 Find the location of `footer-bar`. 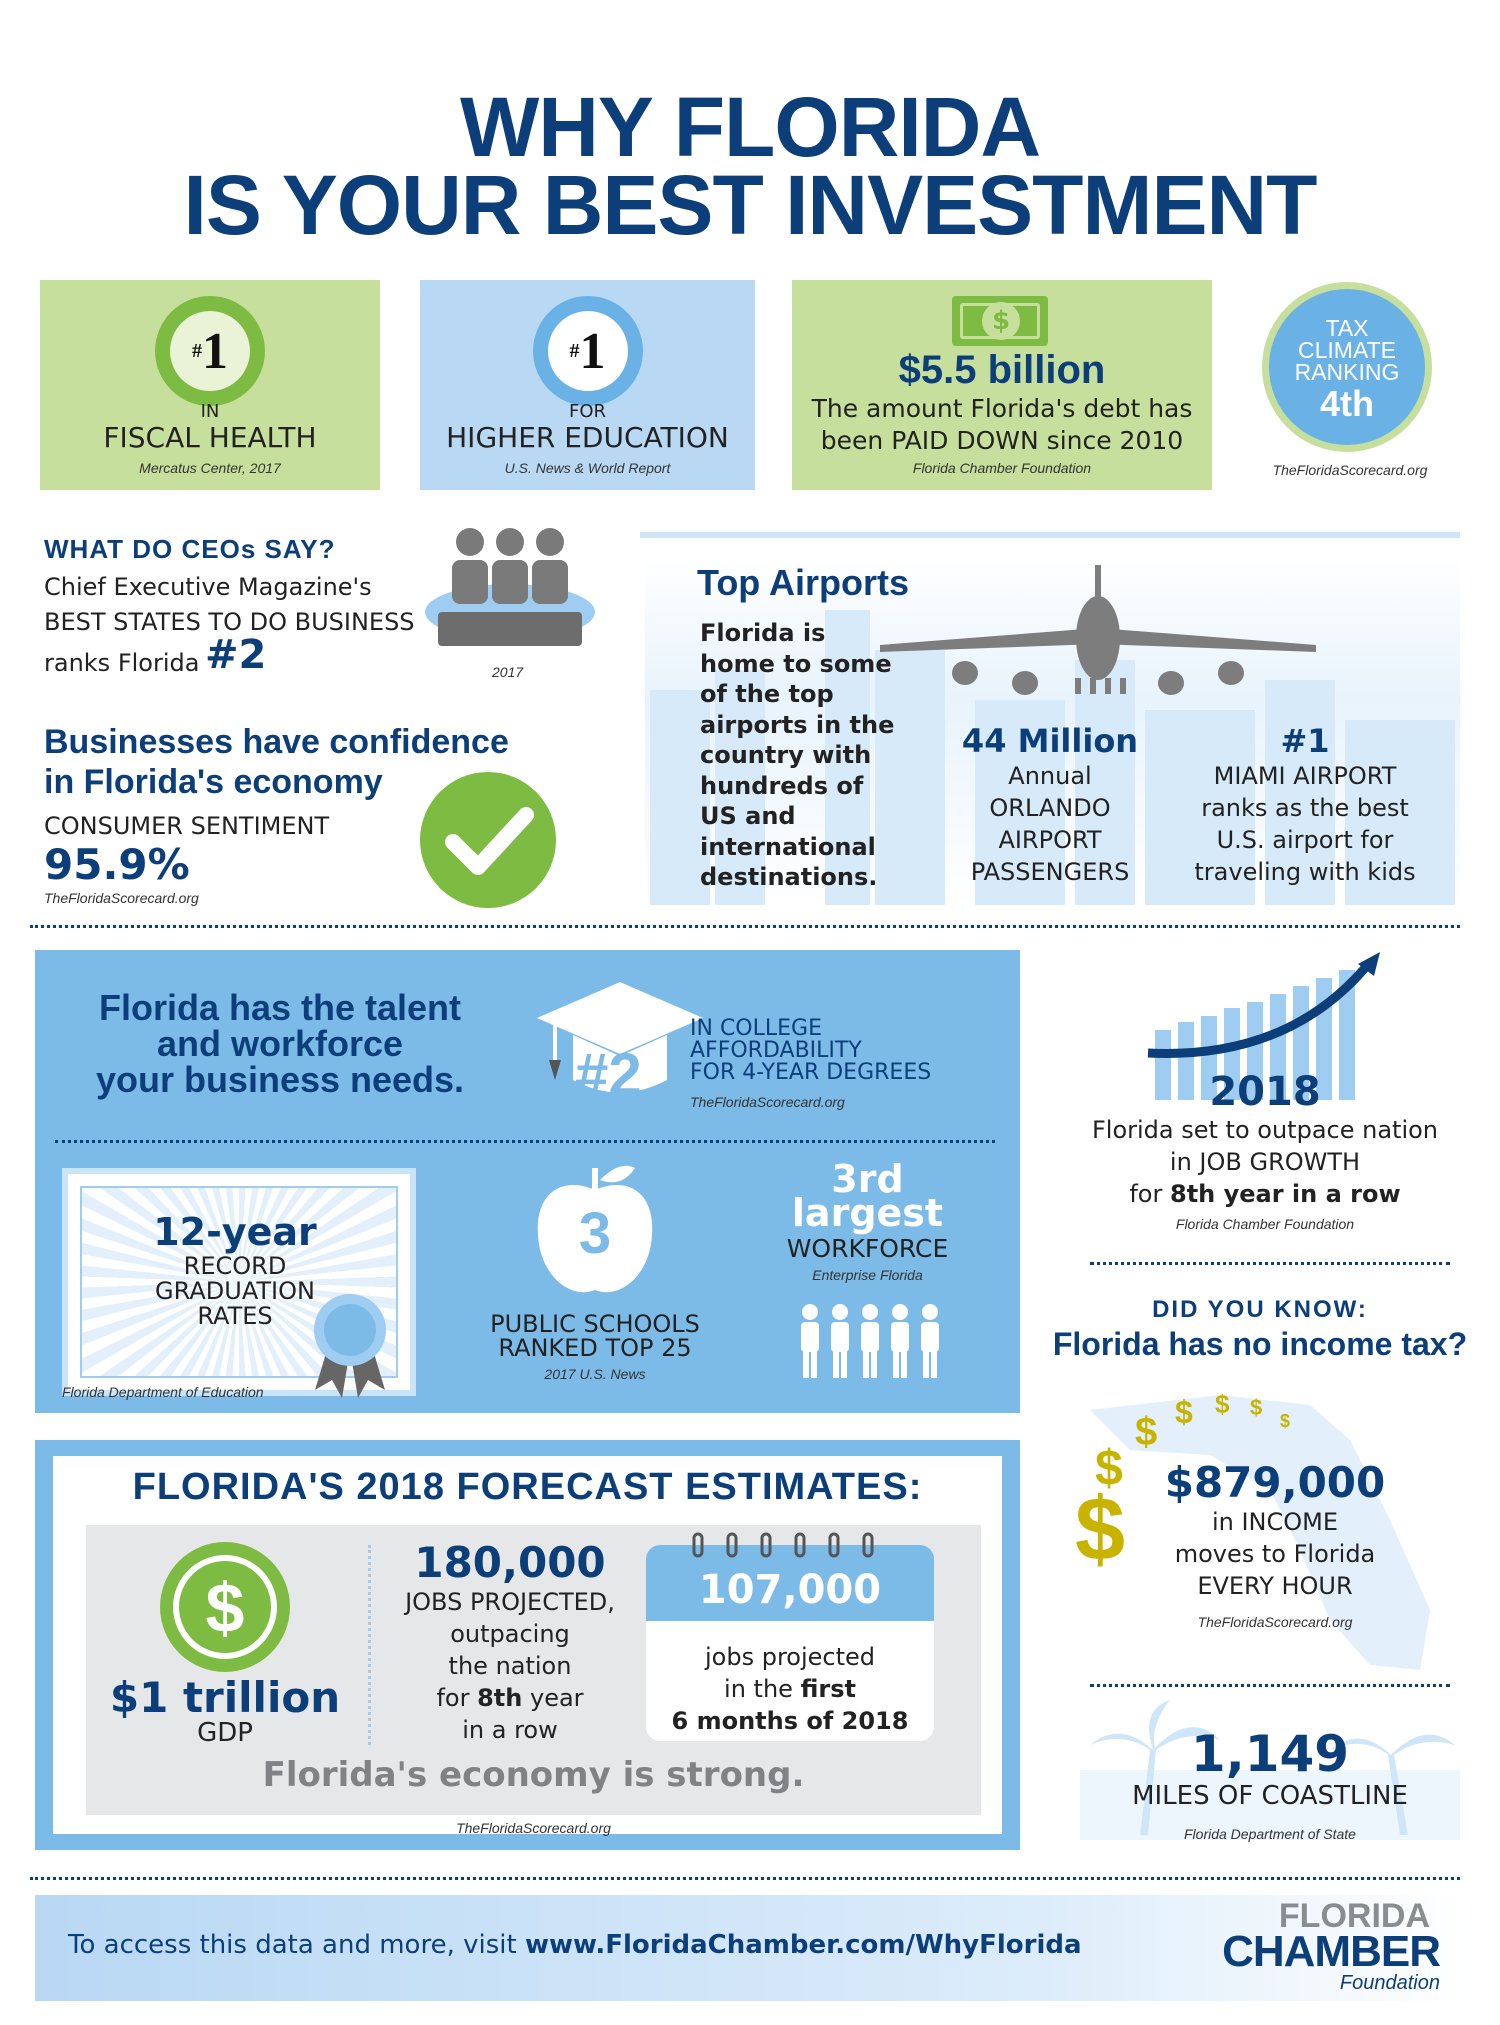

footer-bar is located at coordinates (750, 1948).